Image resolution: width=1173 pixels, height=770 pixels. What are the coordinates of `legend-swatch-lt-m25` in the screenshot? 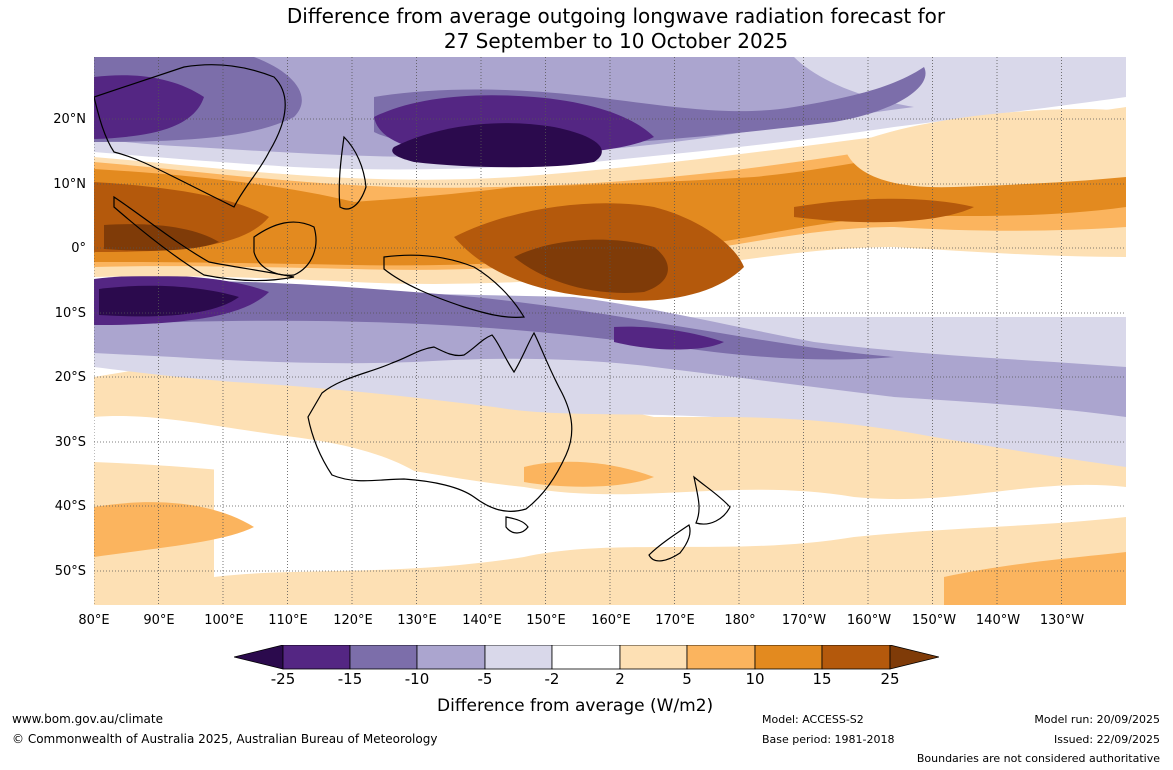 It's located at (259, 657).